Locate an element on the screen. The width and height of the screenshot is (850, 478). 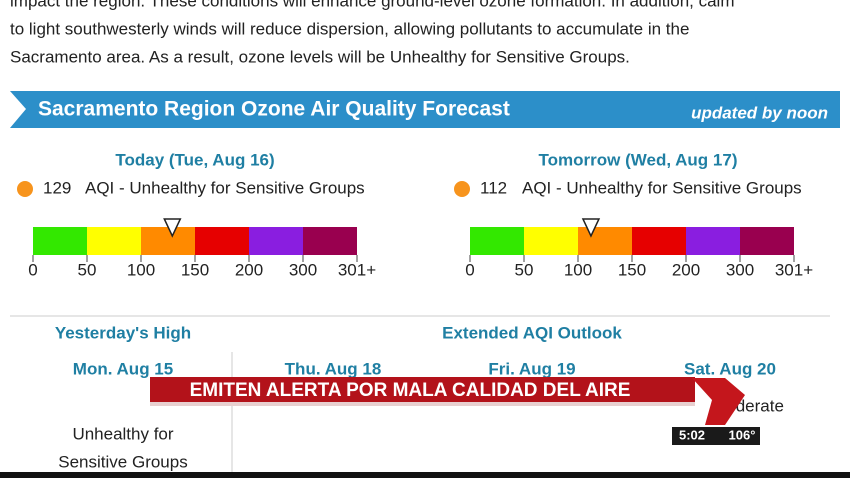
banner-updated: updated by noon is located at coordinates (759, 112).